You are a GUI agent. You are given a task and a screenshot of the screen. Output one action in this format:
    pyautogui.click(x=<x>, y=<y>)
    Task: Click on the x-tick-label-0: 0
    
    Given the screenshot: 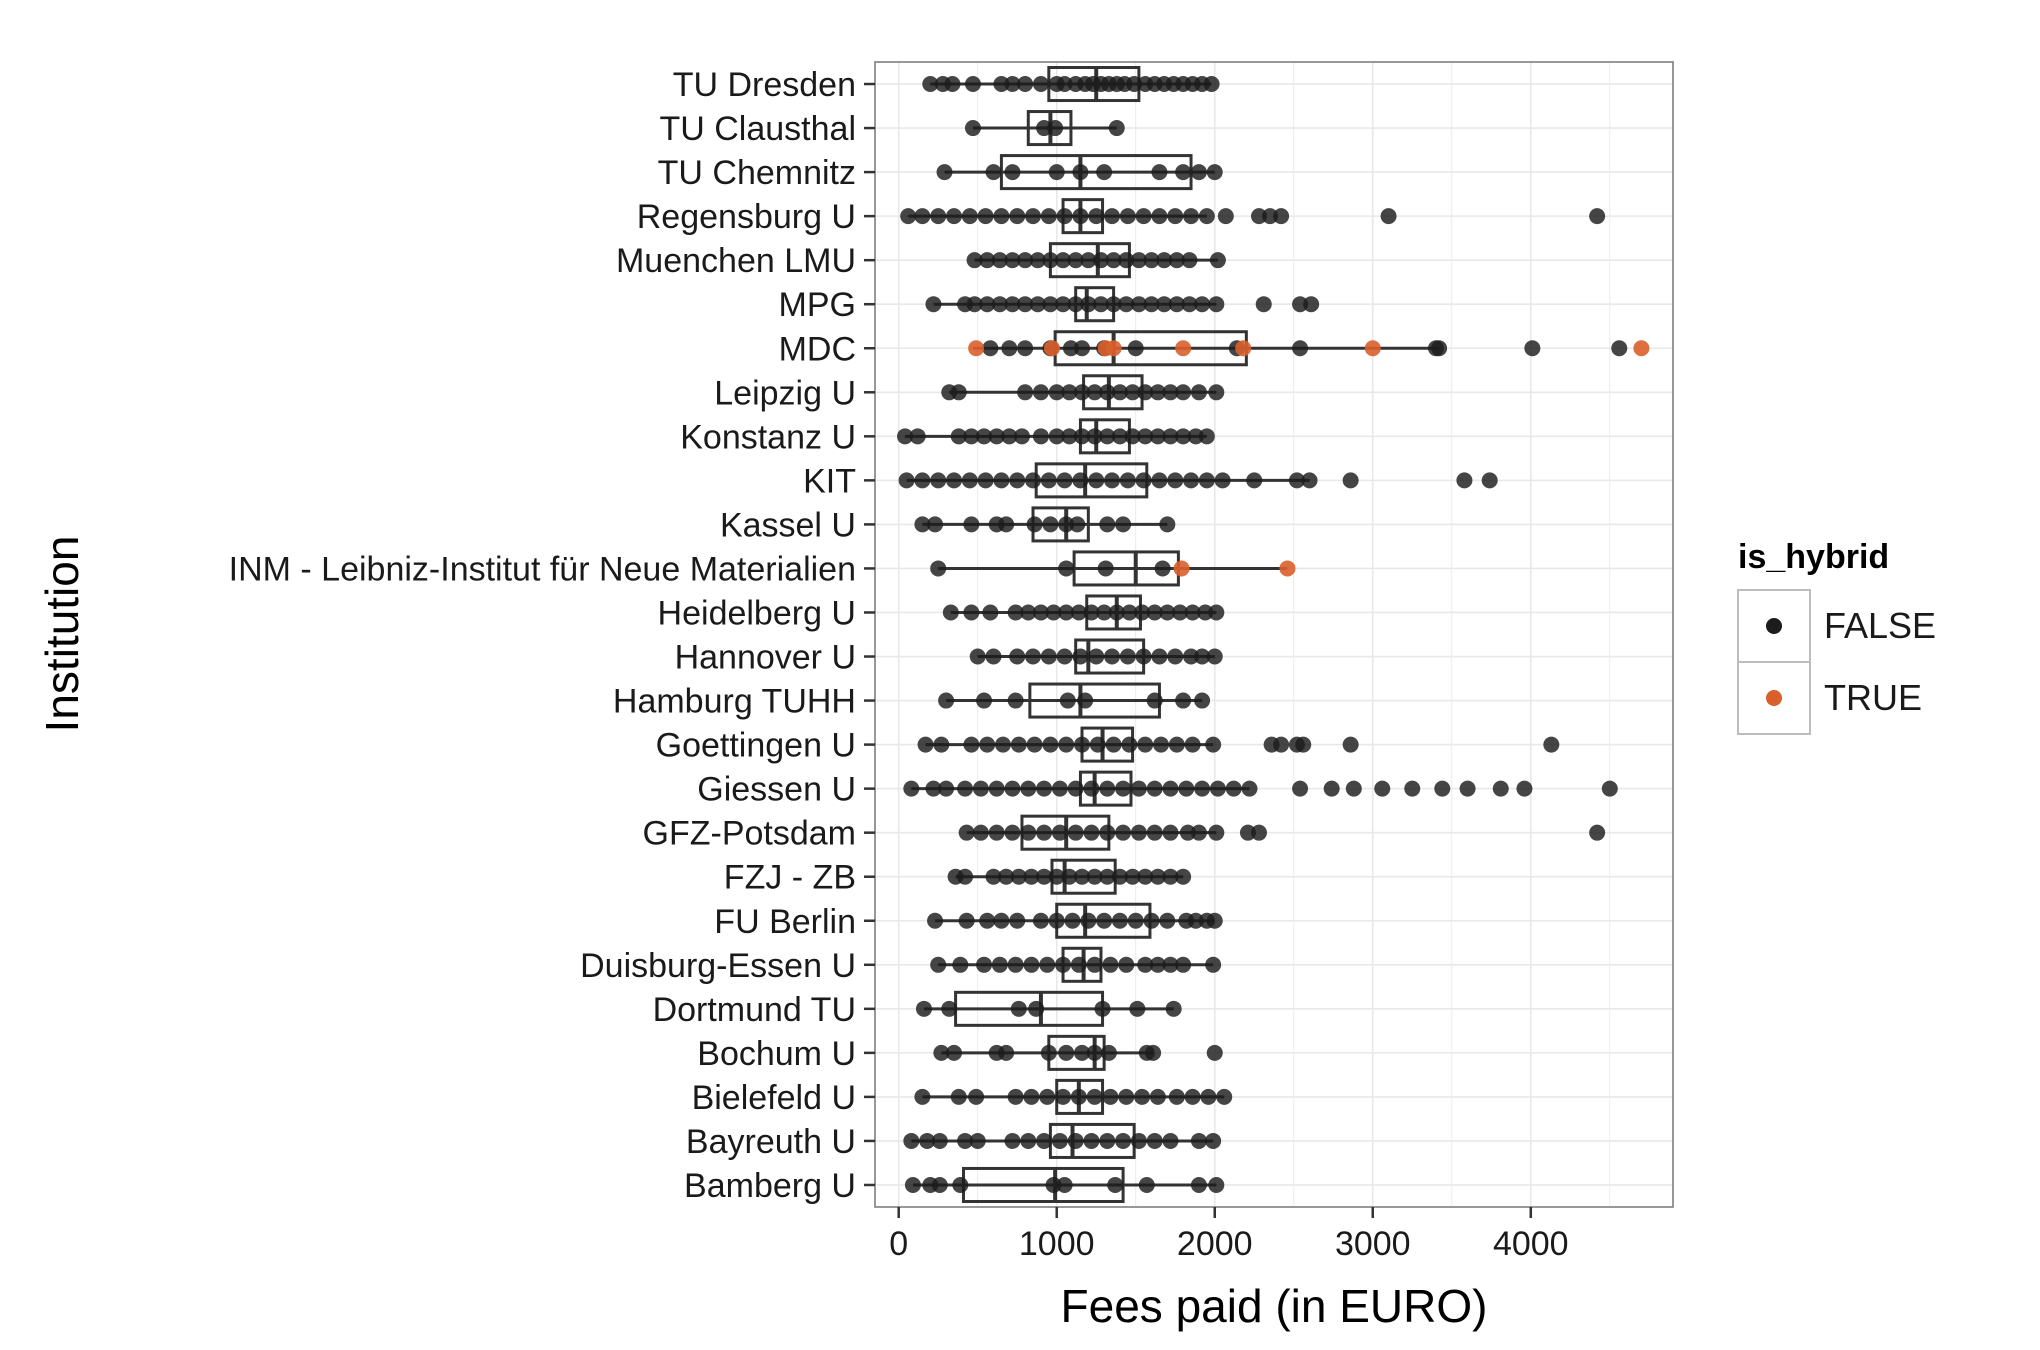 What is the action you would take?
    pyautogui.click(x=898, y=1244)
    